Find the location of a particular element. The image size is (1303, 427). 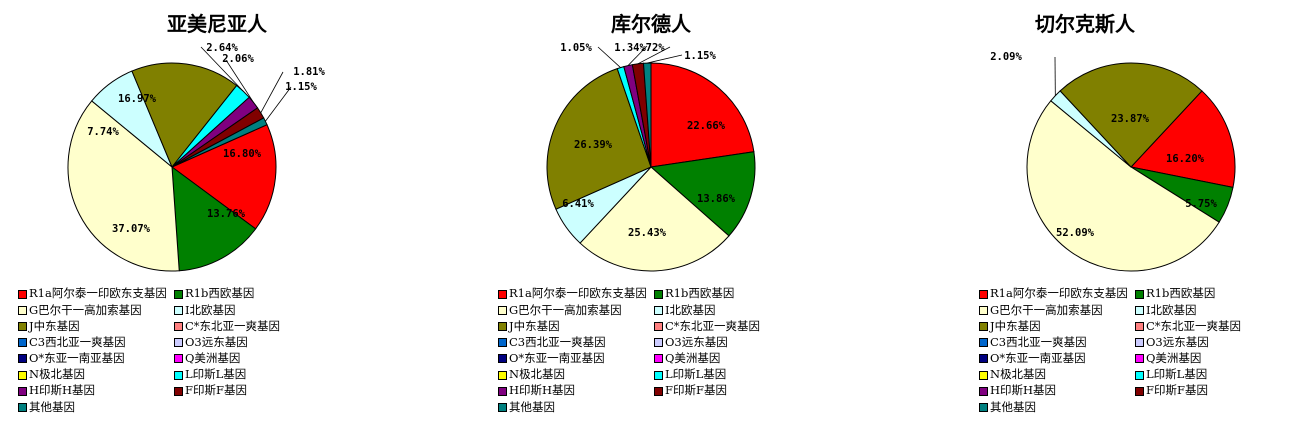

data-label: 23.87% is located at coordinates (1130, 119).